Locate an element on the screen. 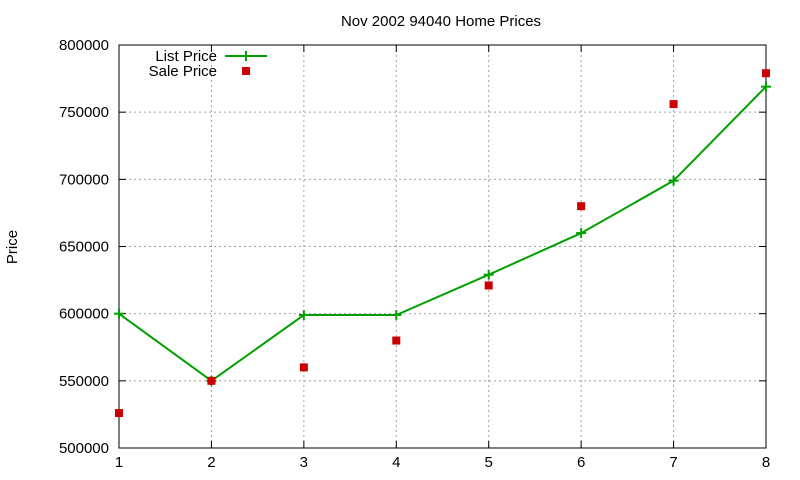 Image resolution: width=800 pixels, height=480 pixels. legend: List Price Sale Price is located at coordinates (208, 64).